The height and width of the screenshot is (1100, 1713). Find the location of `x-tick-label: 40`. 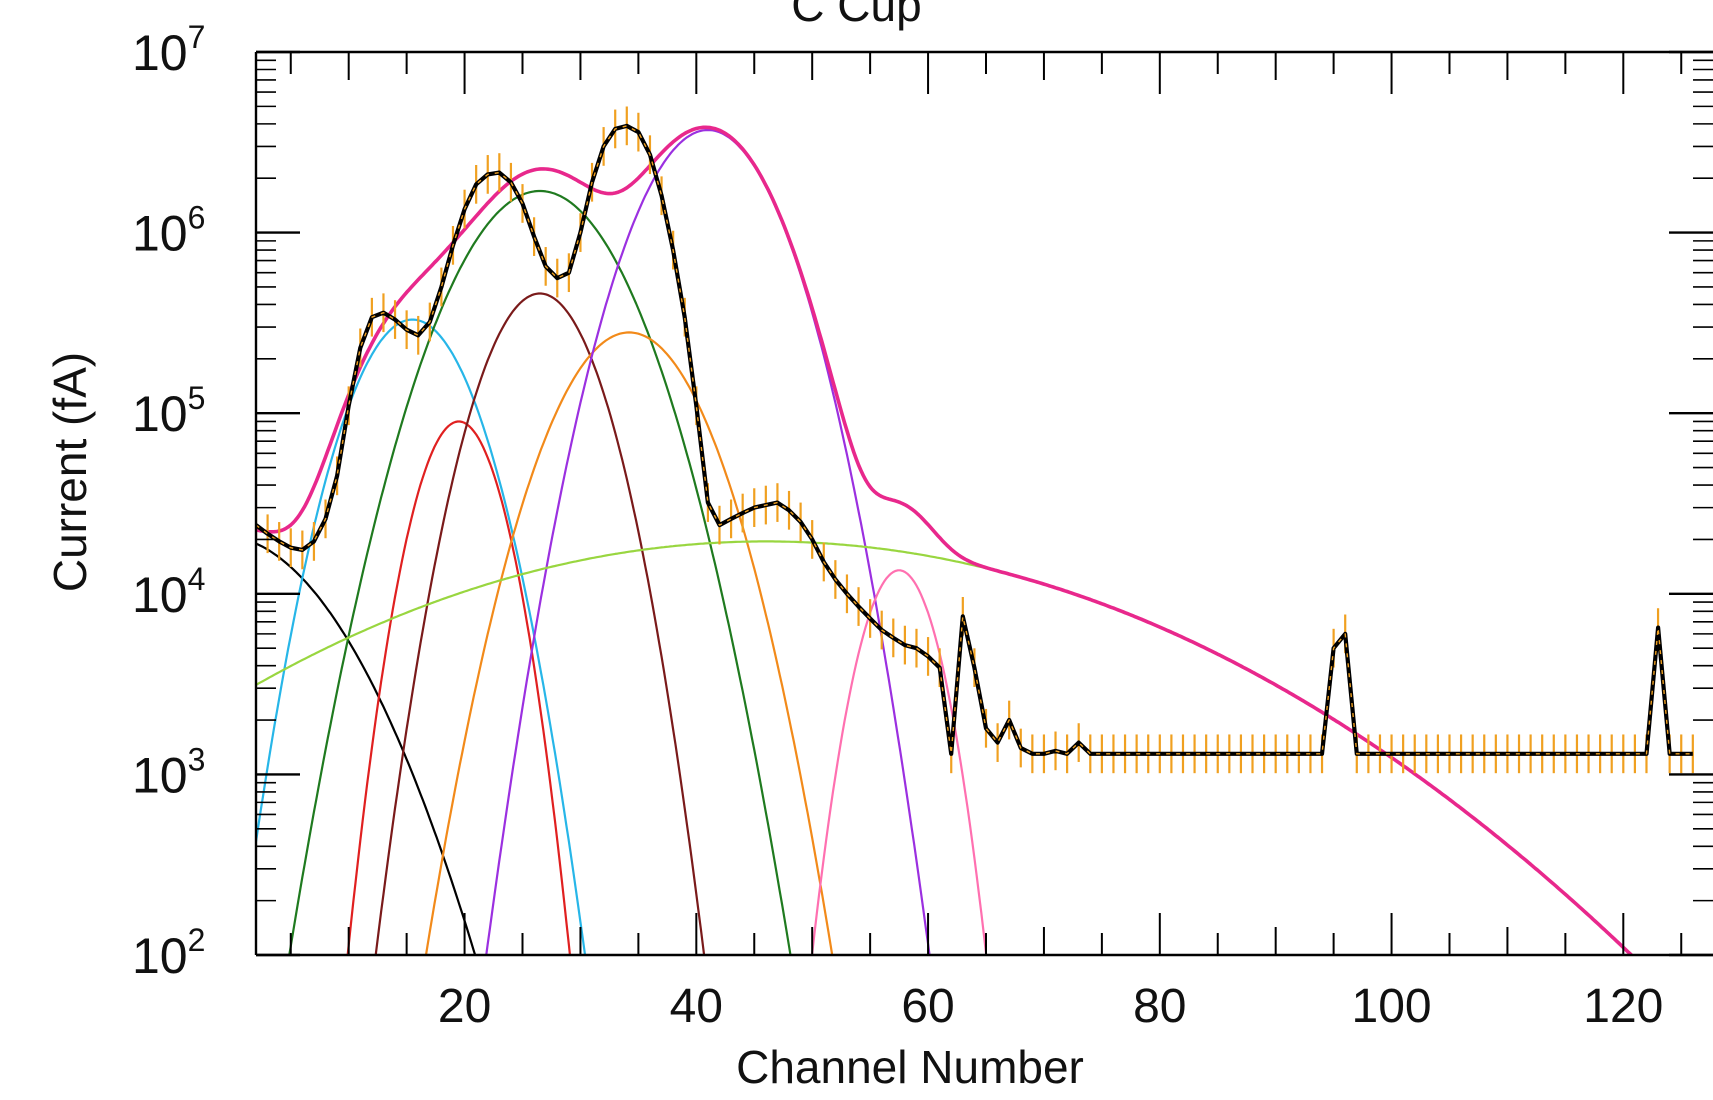

x-tick-label: 40 is located at coordinates (696, 1006).